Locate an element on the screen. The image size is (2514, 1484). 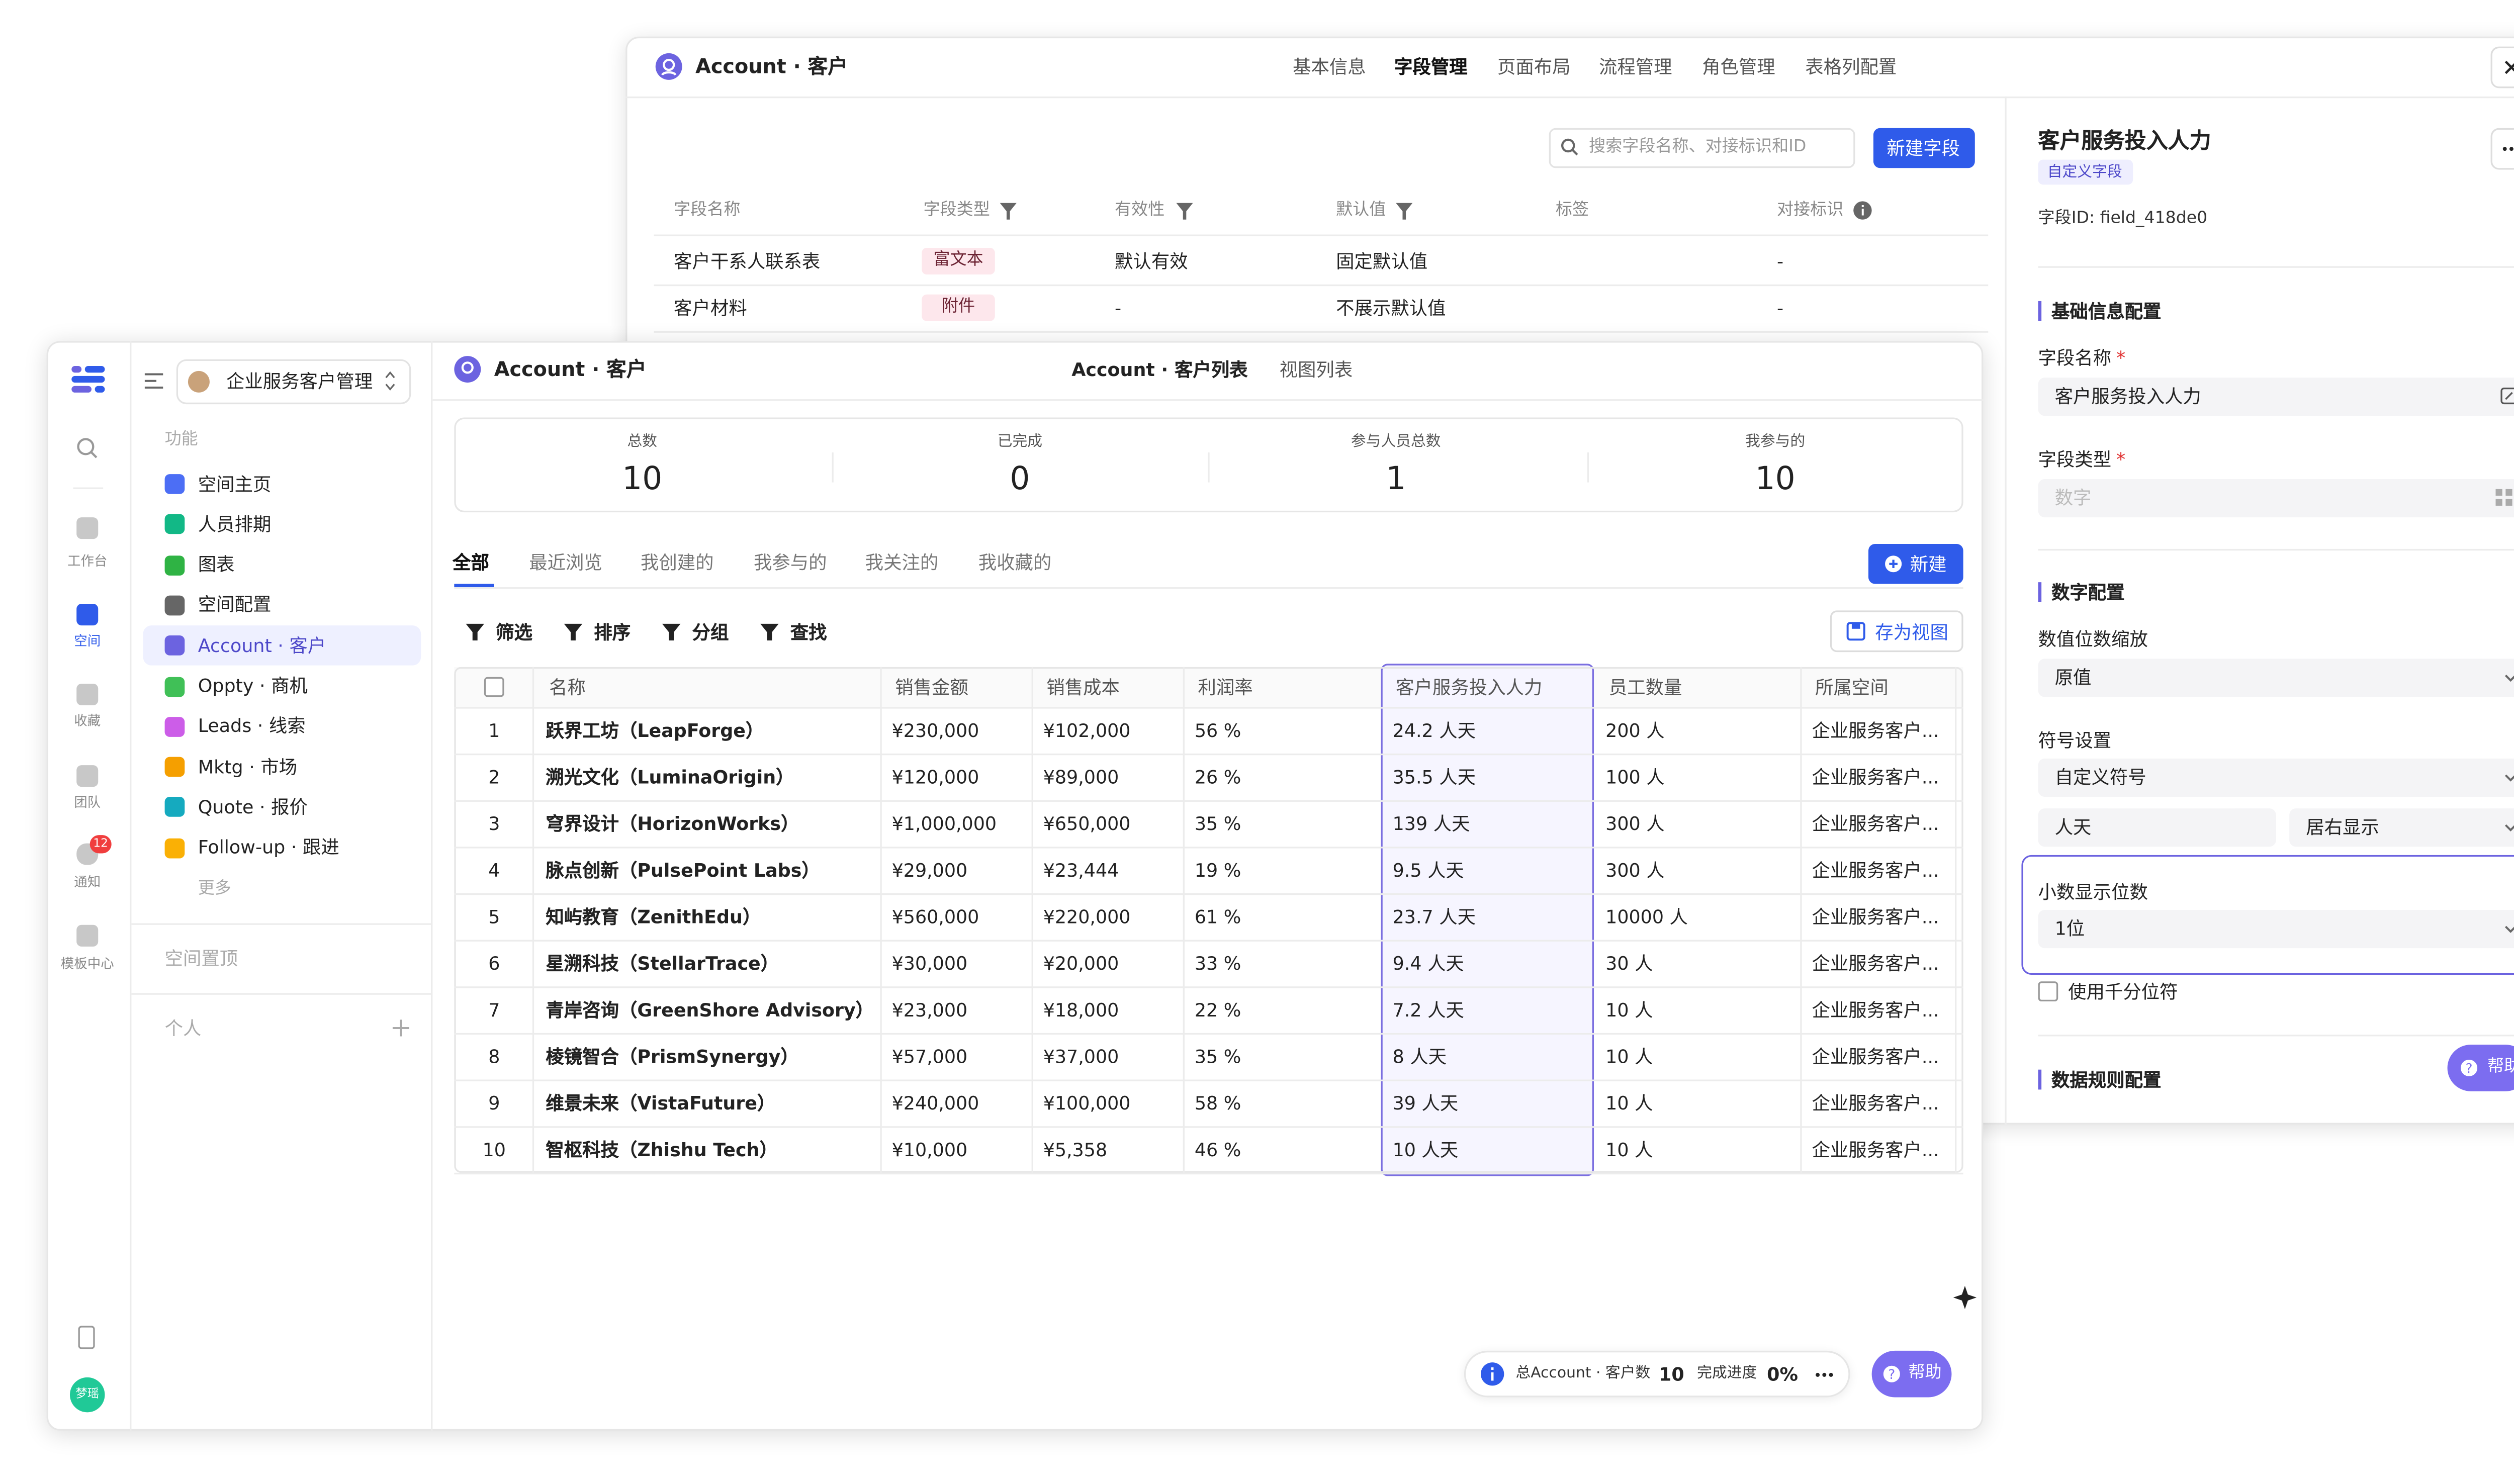
field-validity: - is located at coordinates (1119, 308).